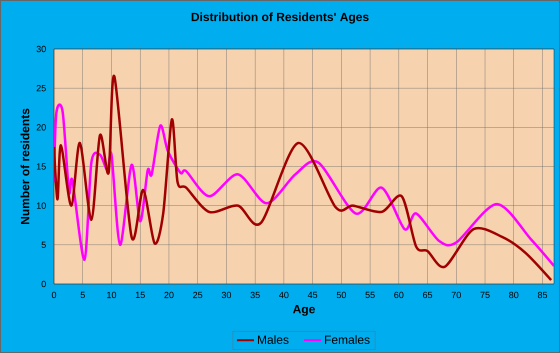  Describe the element at coordinates (347, 339) in the screenshot. I see `legend-label: Females` at that location.